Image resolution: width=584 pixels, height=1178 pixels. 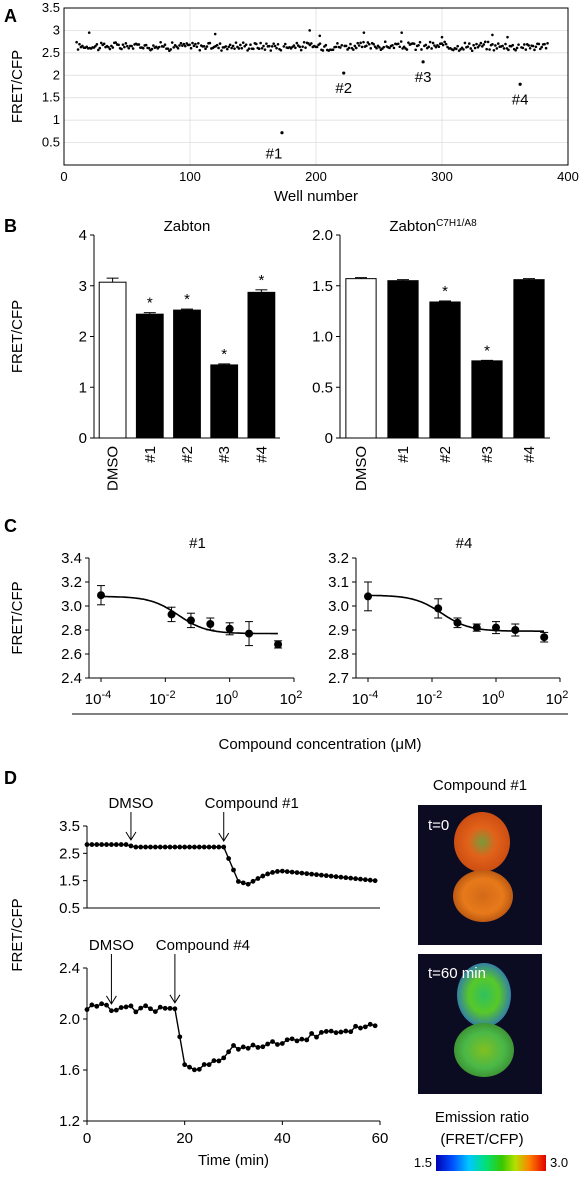 What do you see at coordinates (322, 235) in the screenshot?
I see `y-tick-label: 2.0` at bounding box center [322, 235].